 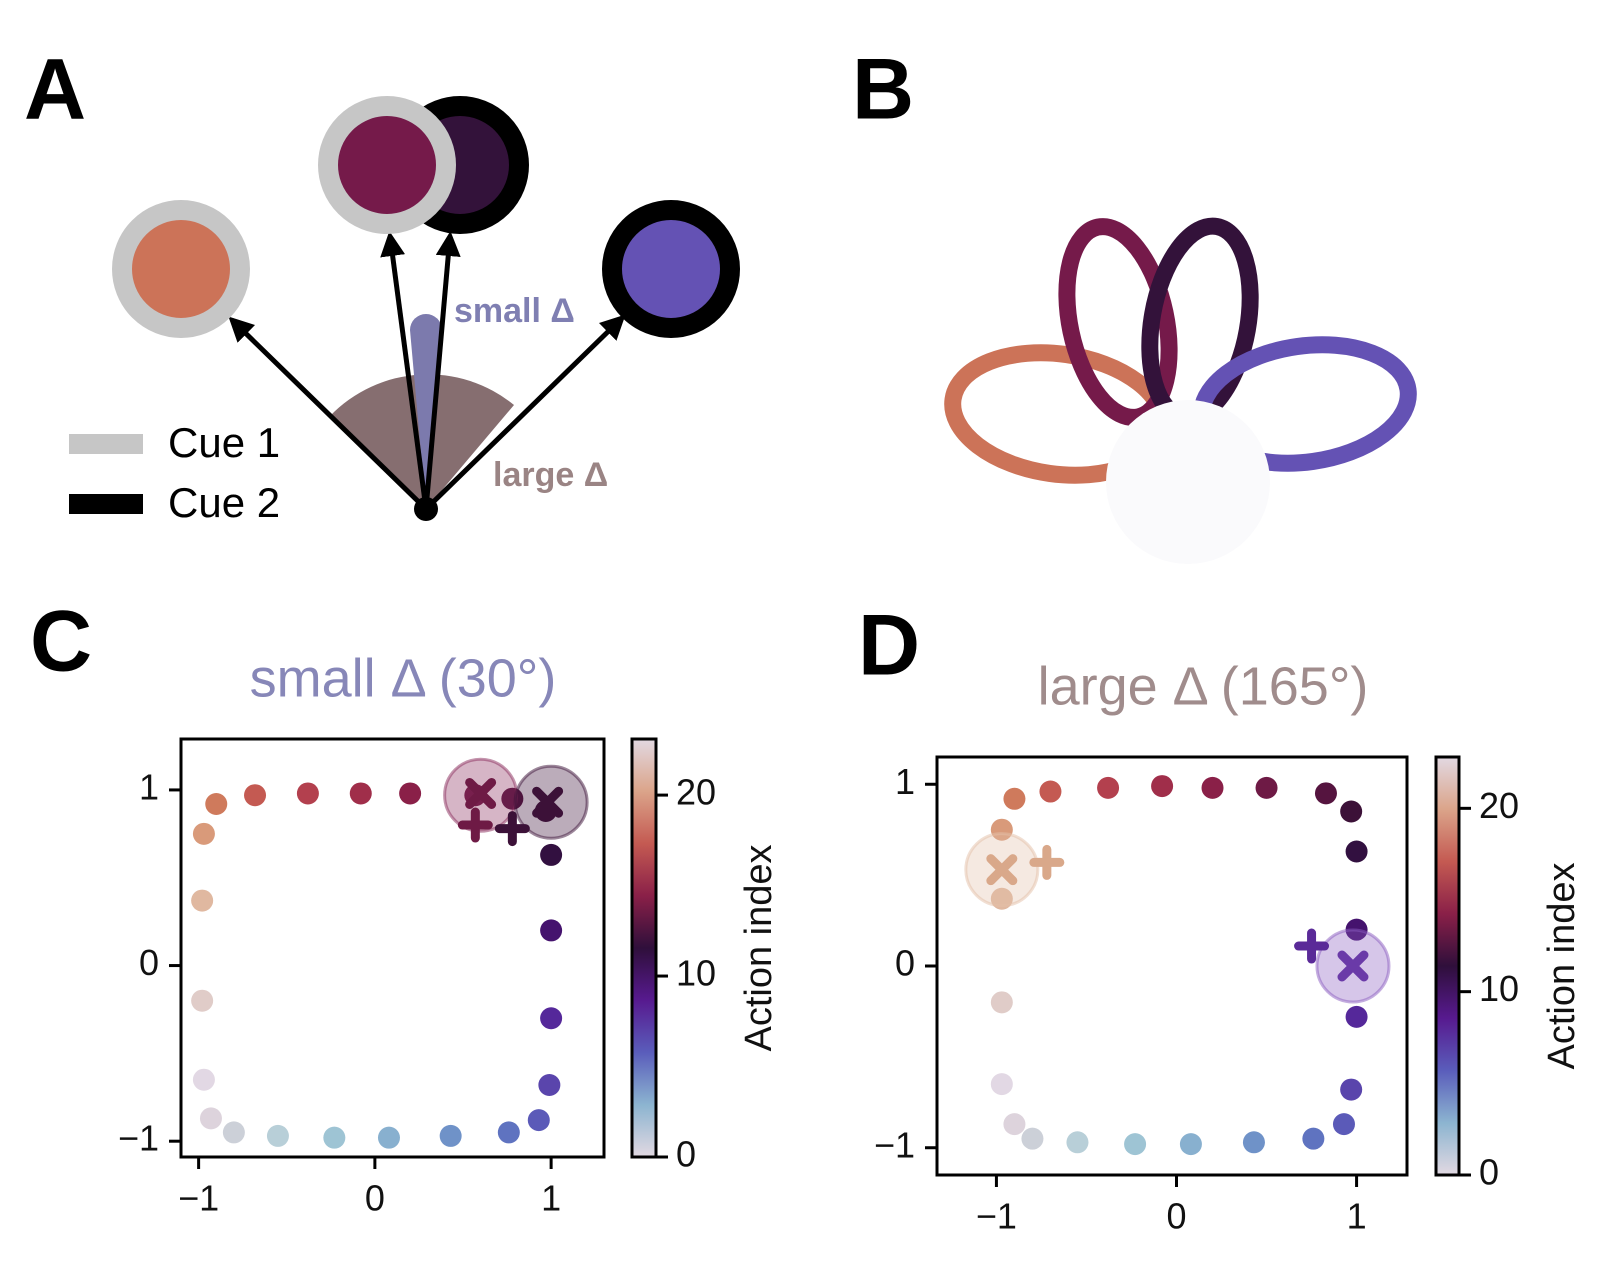 What do you see at coordinates (889, 646) in the screenshot?
I see `panel-label: D` at bounding box center [889, 646].